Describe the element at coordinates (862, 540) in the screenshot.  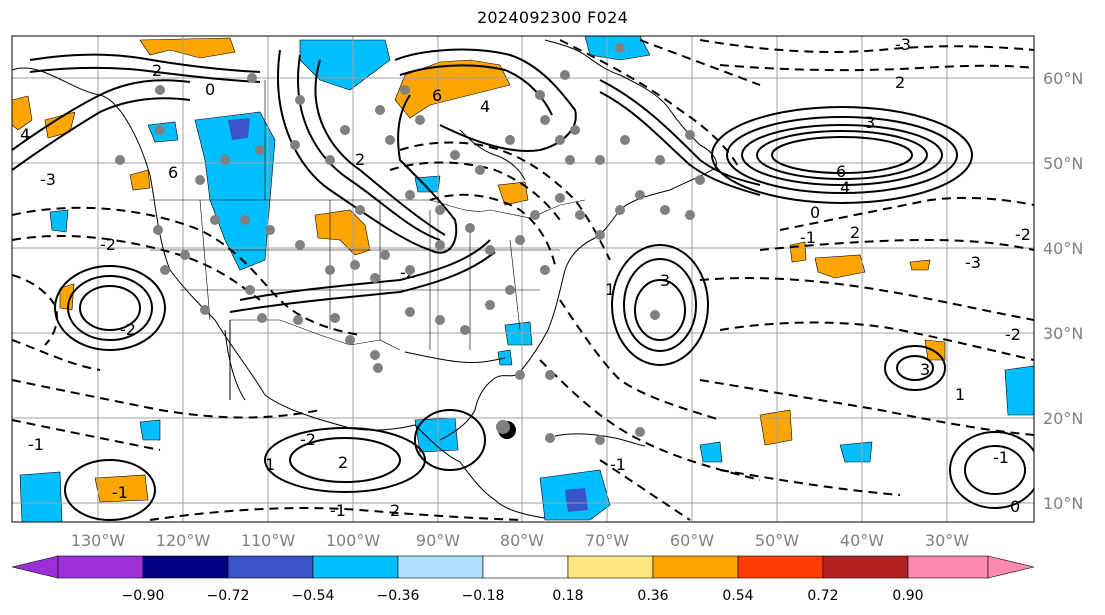
I see `lon-label: 40°W` at that location.